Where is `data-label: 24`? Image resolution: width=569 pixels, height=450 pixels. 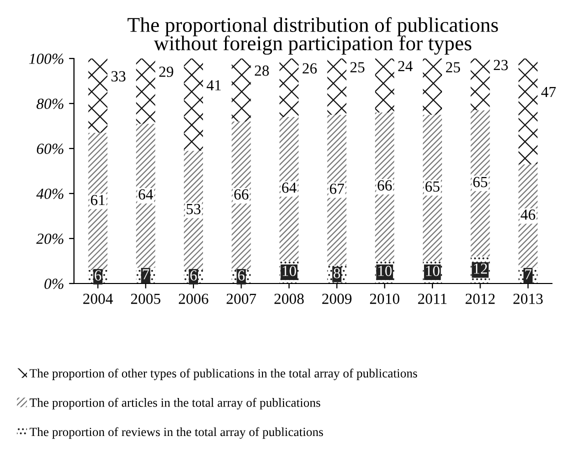 data-label: 24 is located at coordinates (405, 66).